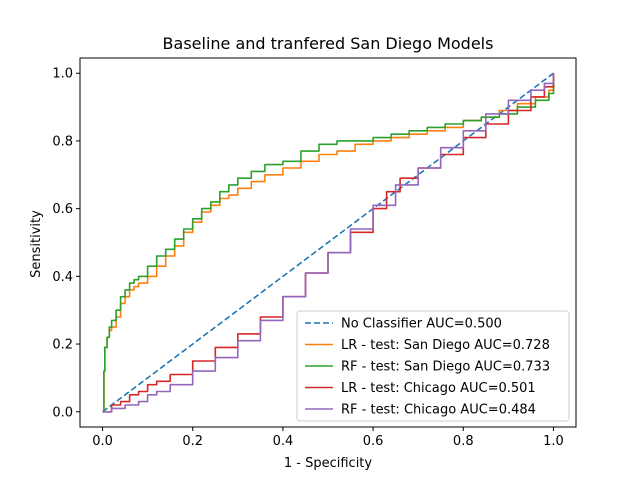 The width and height of the screenshot is (640, 480). What do you see at coordinates (62, 345) in the screenshot?
I see `y-tick-label: 0.2` at bounding box center [62, 345].